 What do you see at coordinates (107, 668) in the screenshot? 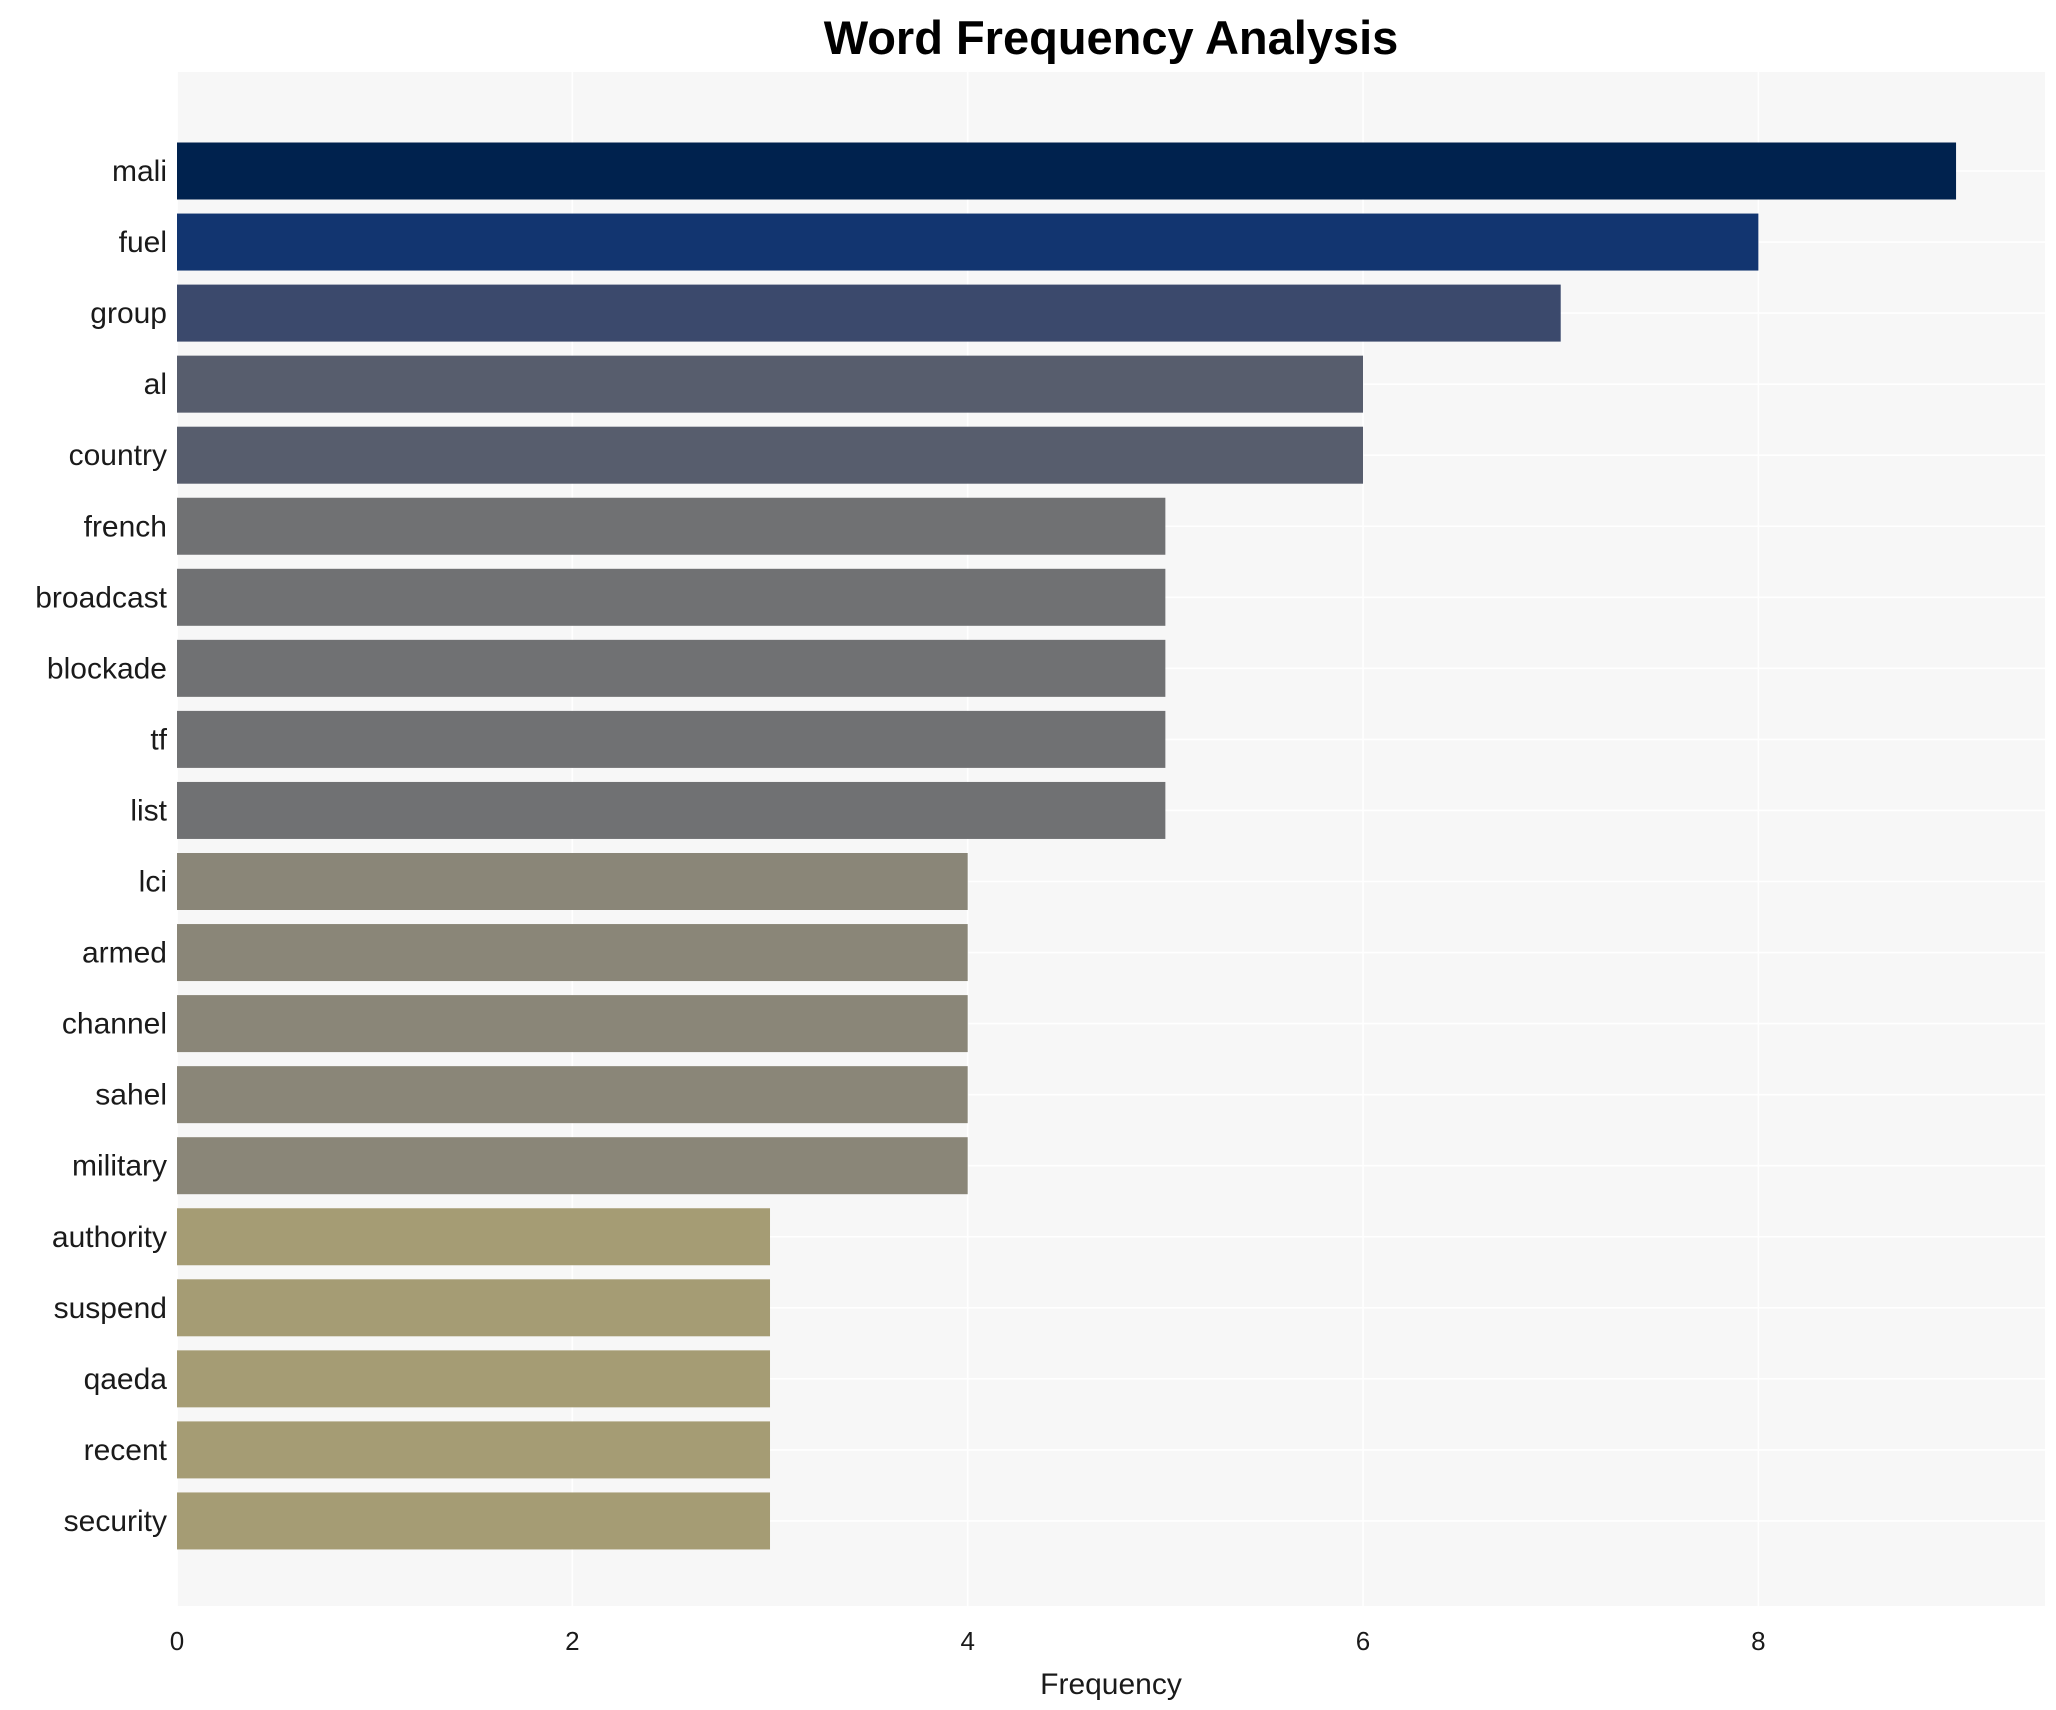
I see `y-tick-label: blockade` at bounding box center [107, 668].